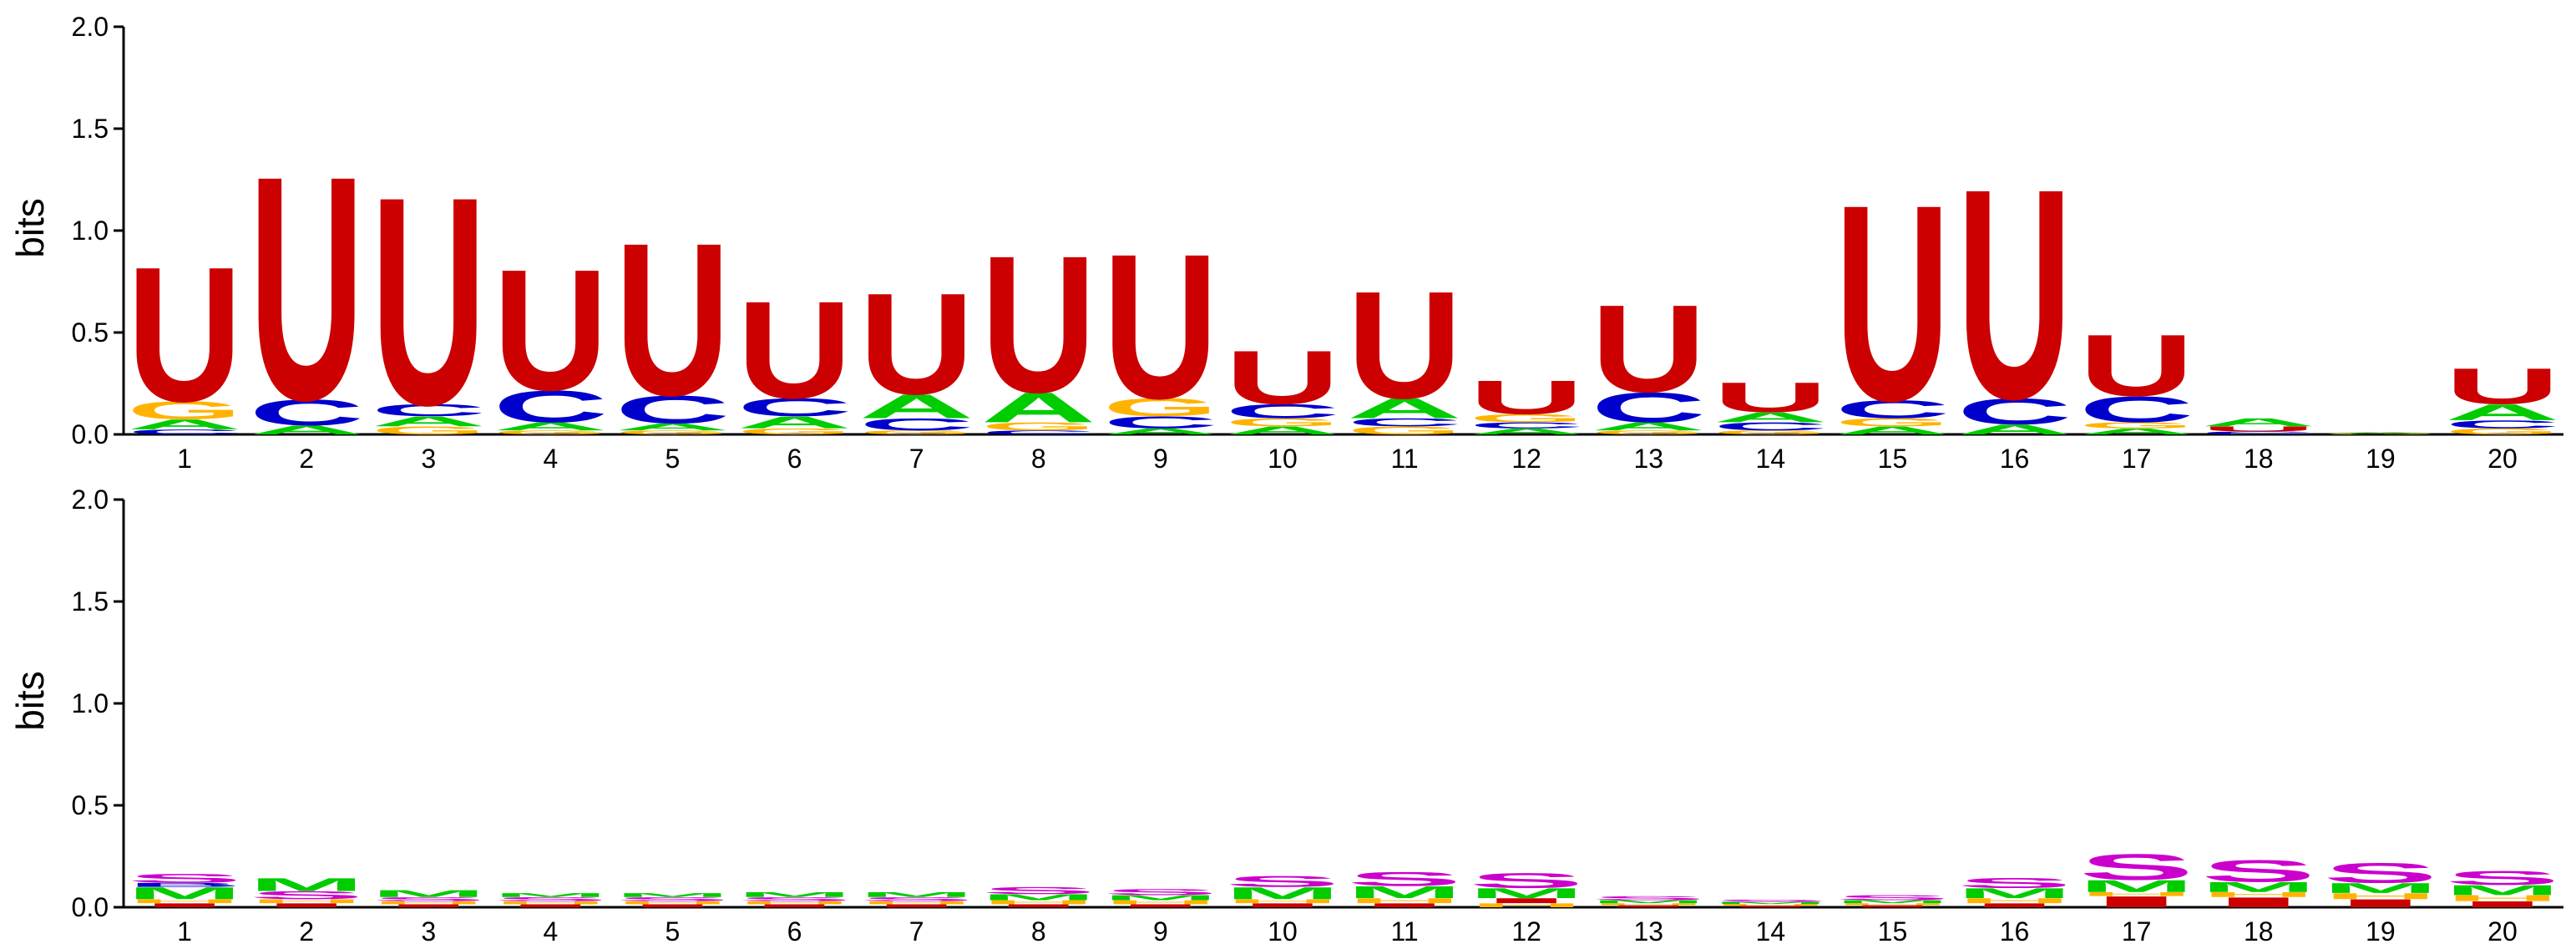  What do you see at coordinates (90, 27) in the screenshot?
I see `y-tick-label: 2.0` at bounding box center [90, 27].